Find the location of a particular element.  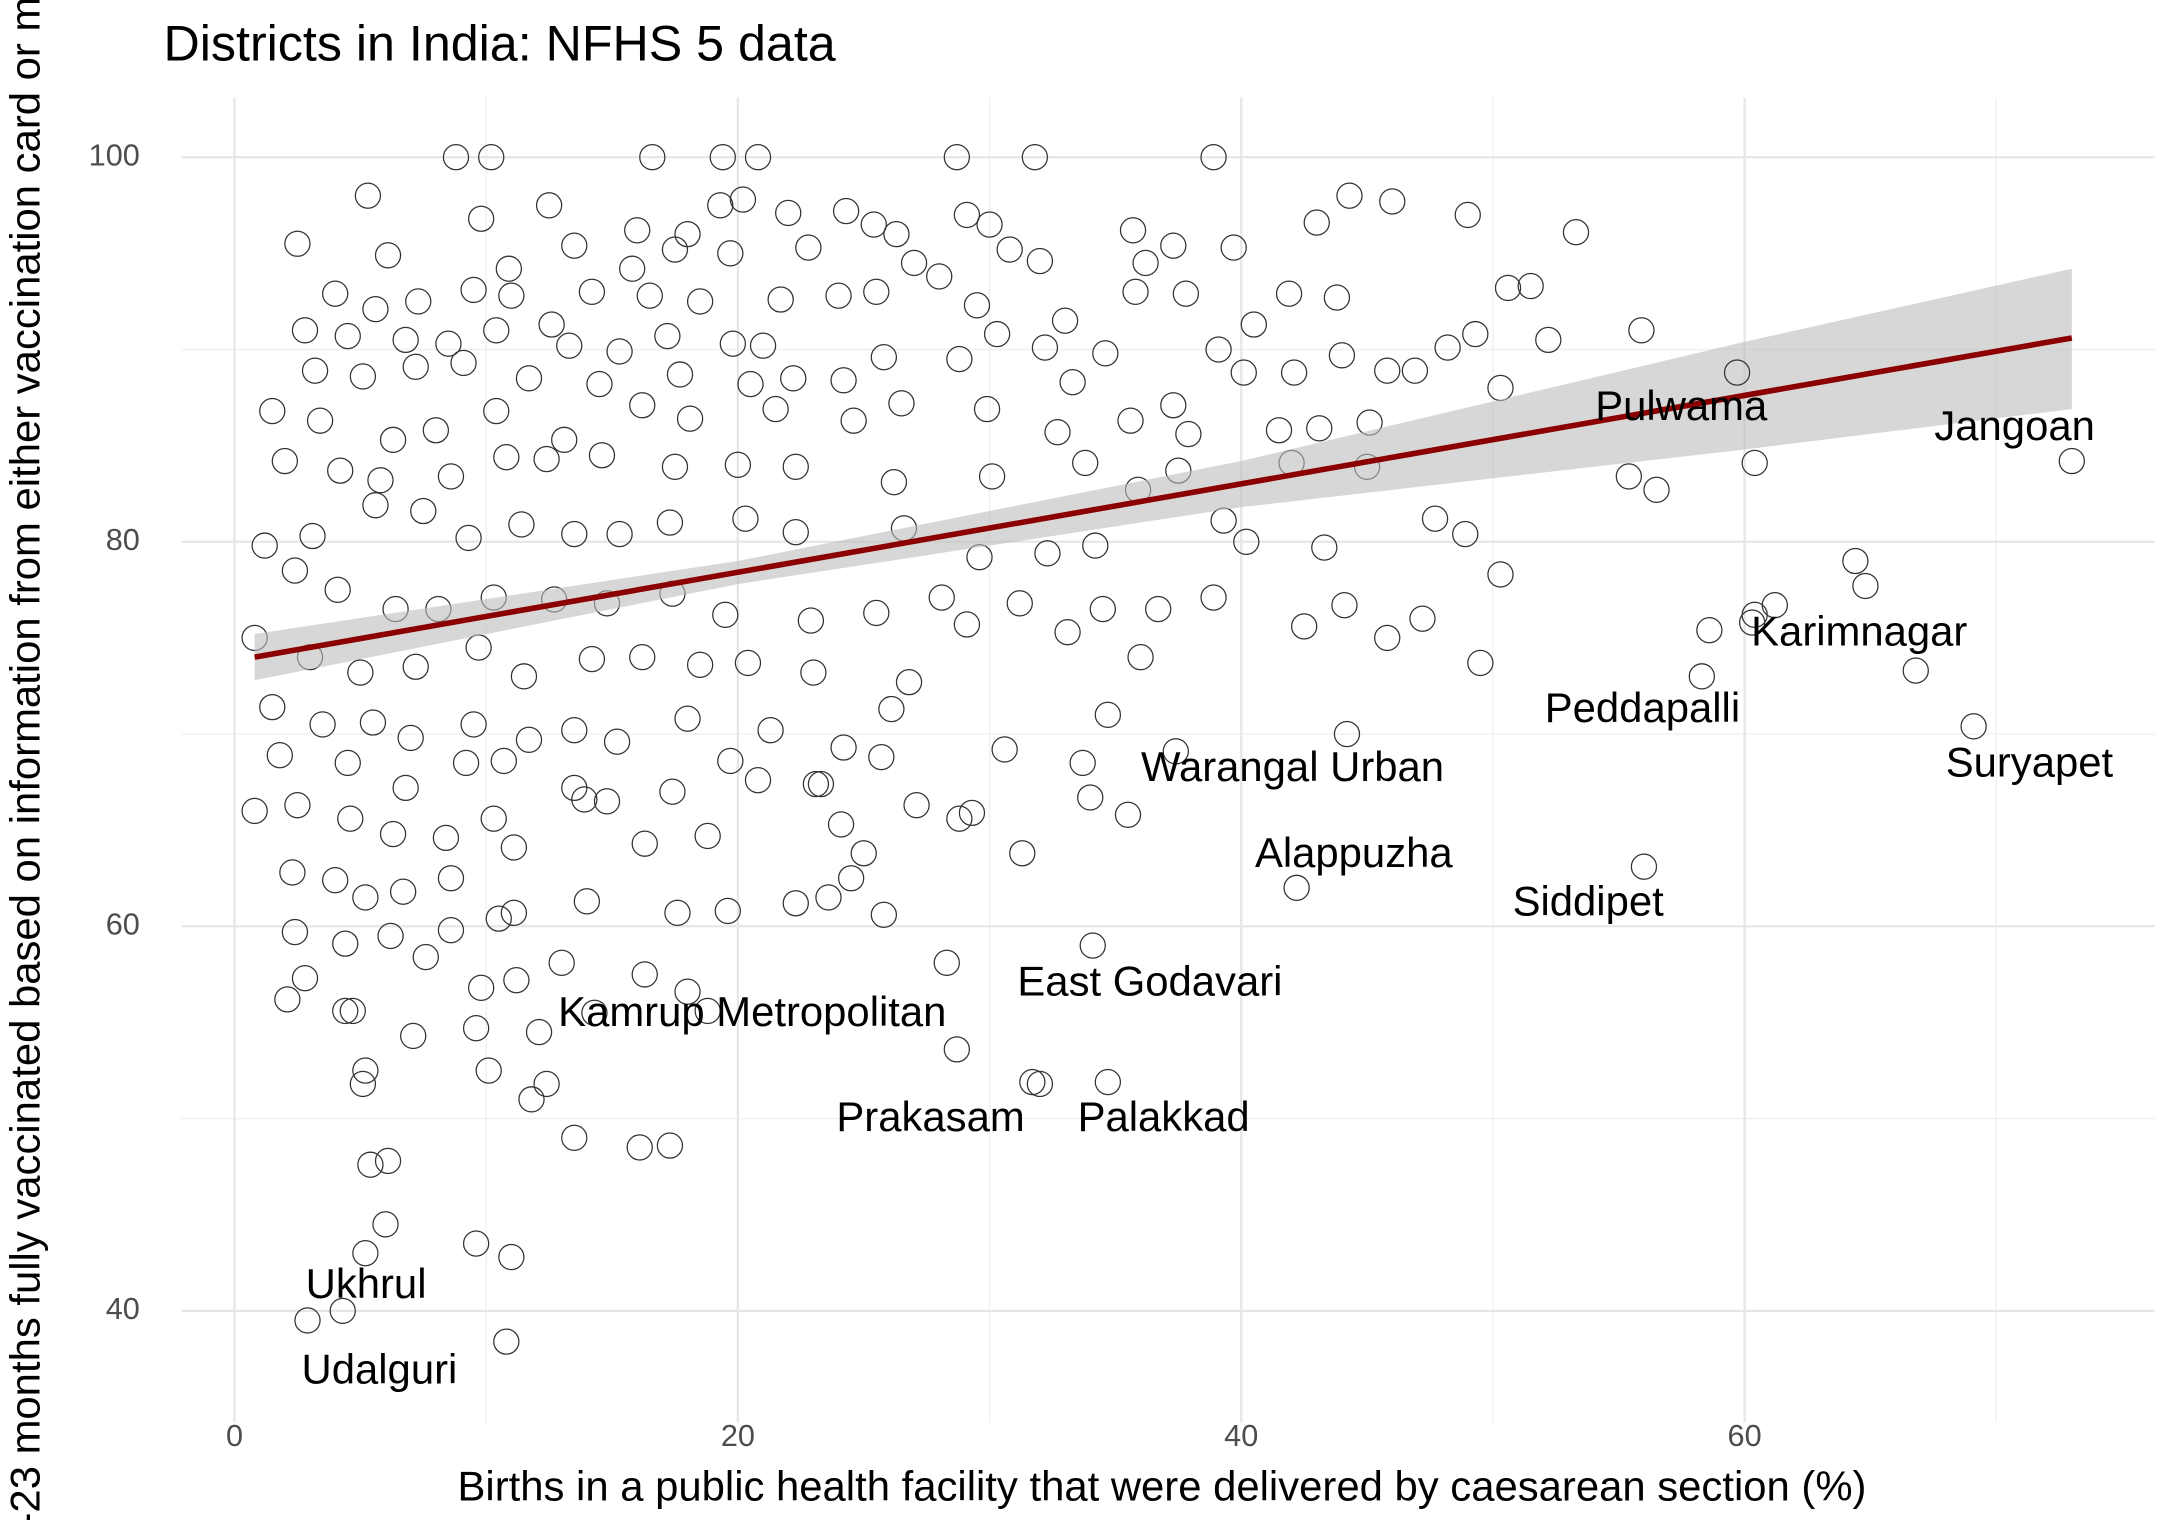

x-tick-label: 0 is located at coordinates (234, 1436).